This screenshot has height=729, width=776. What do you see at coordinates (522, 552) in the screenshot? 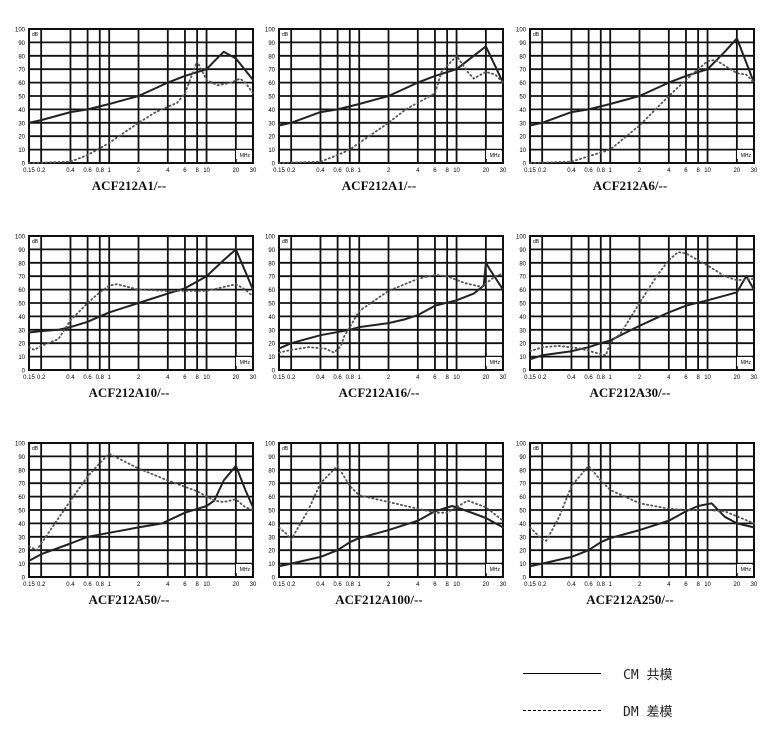
I see `y-tick-label: 20` at bounding box center [522, 552].